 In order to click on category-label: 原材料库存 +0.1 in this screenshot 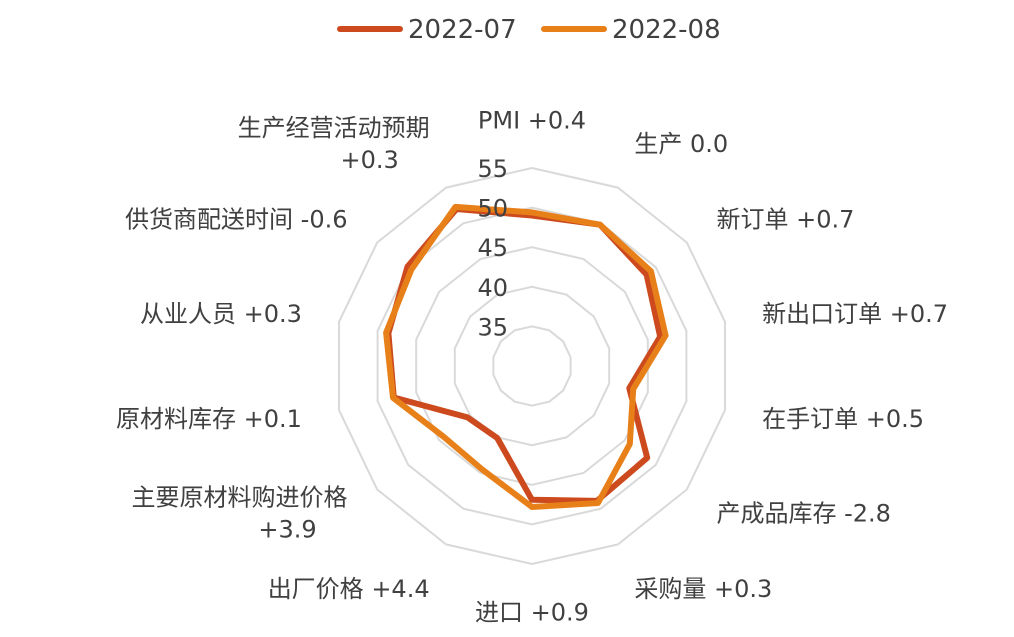, I will do `click(209, 419)`.